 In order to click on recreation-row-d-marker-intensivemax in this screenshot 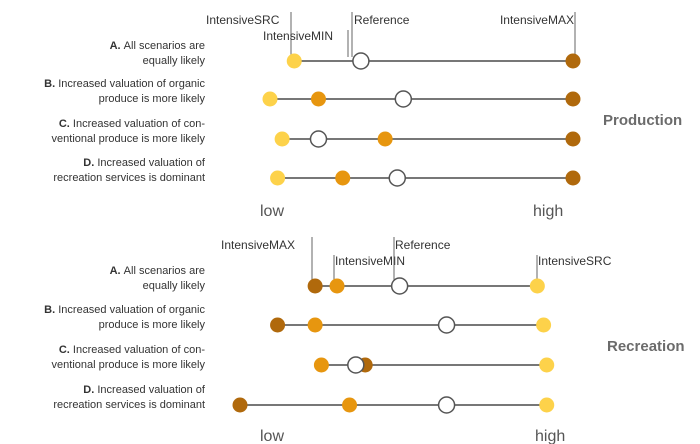, I will do `click(240, 405)`.